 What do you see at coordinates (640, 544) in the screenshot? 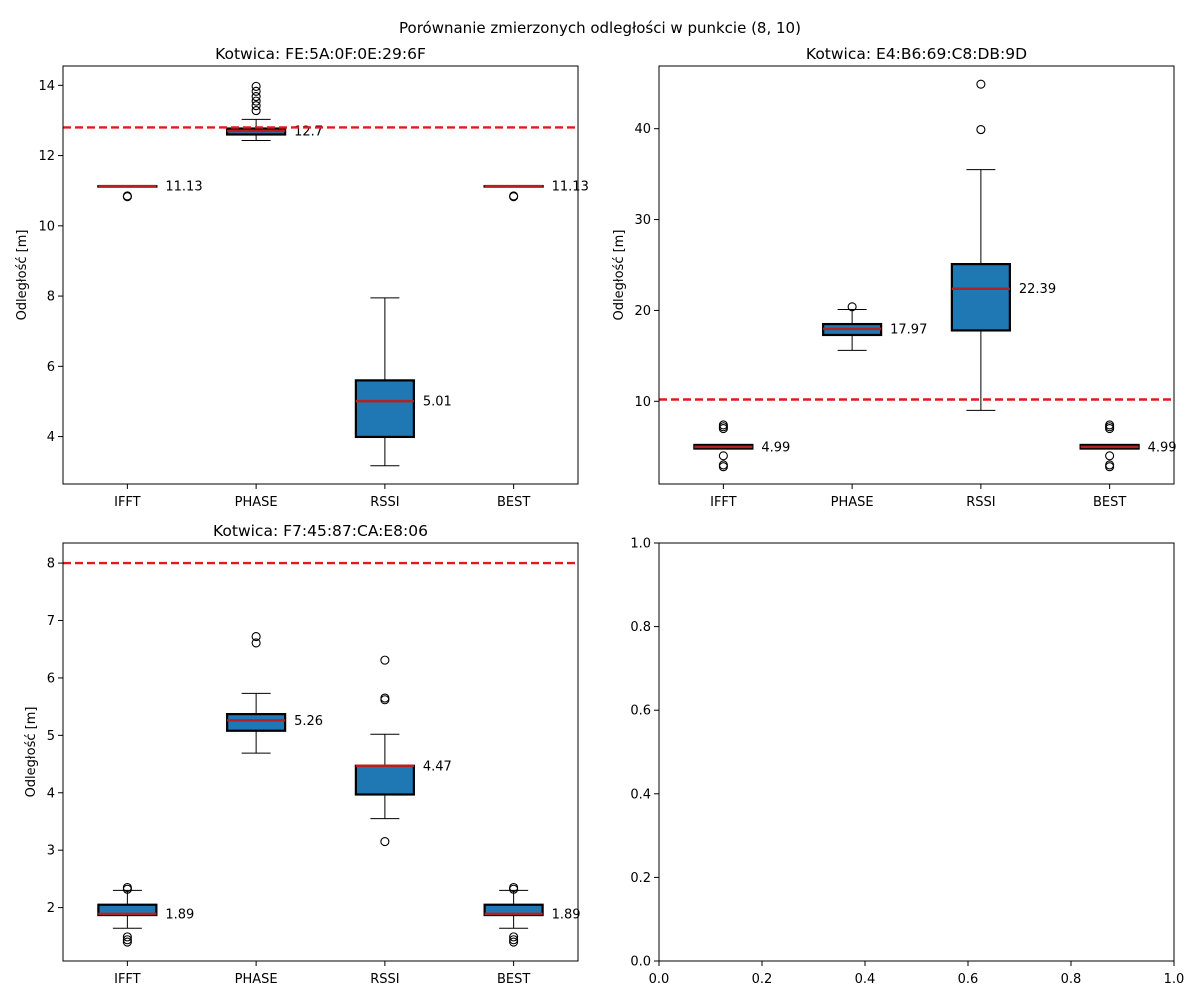
I see `y-tick-label: 1.0` at bounding box center [640, 544].